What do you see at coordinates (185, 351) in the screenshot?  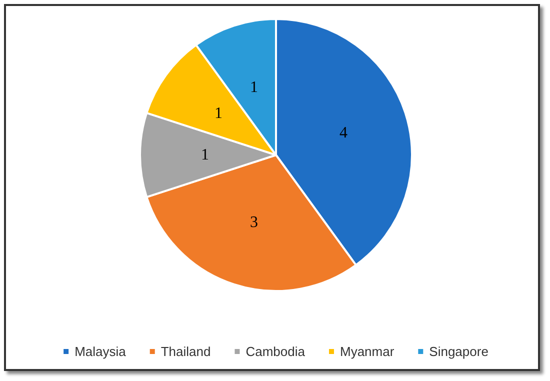 I see `legend-label: Thailand` at bounding box center [185, 351].